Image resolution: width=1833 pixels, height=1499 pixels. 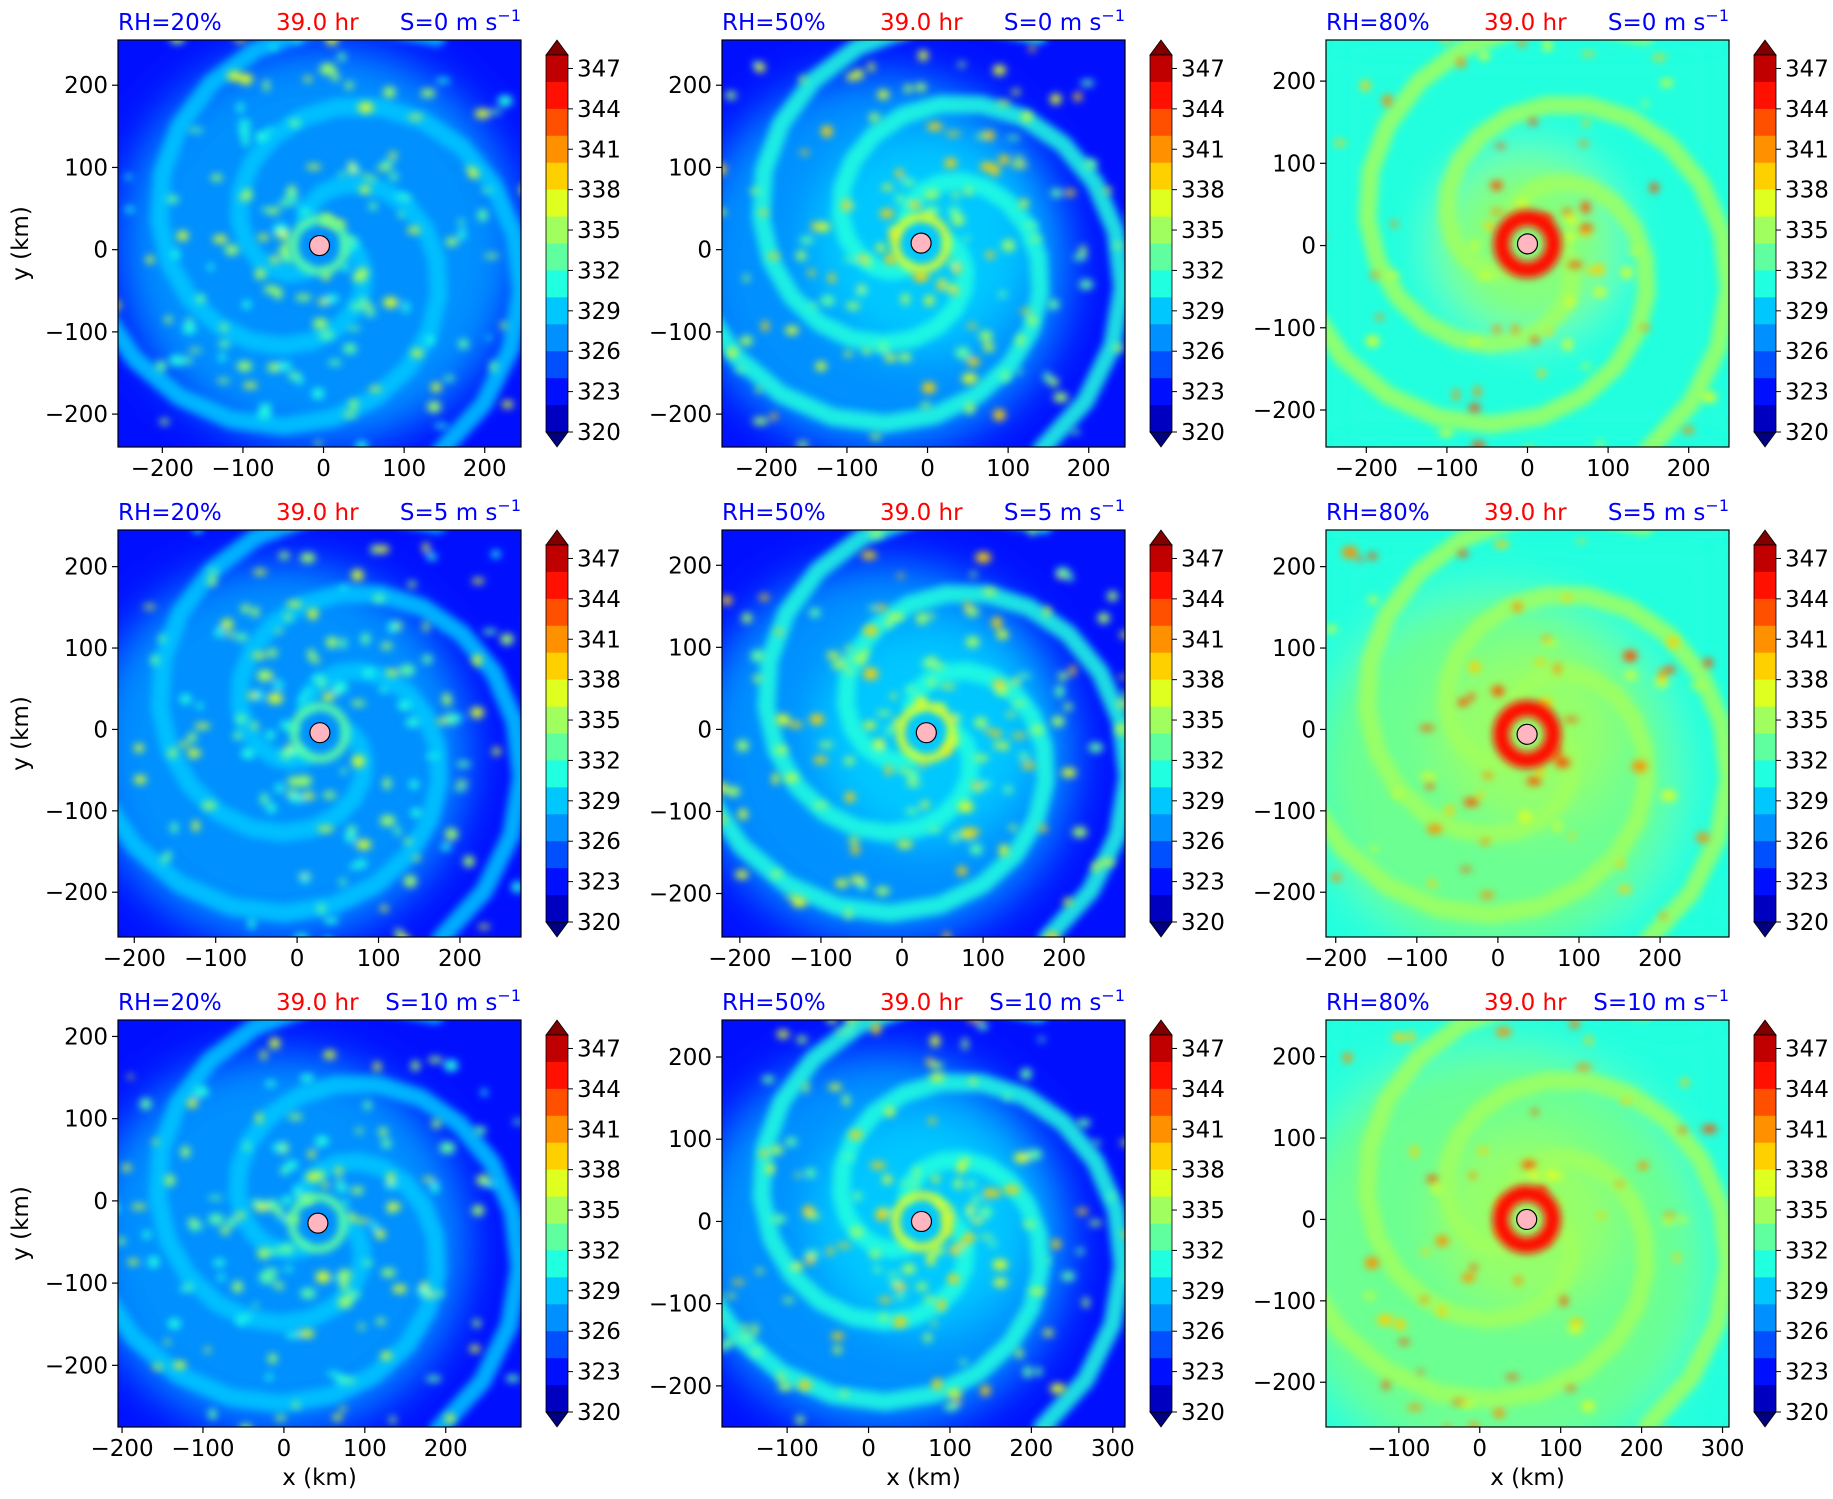 What do you see at coordinates (320, 733) in the screenshot?
I see `storm-center-marker` at bounding box center [320, 733].